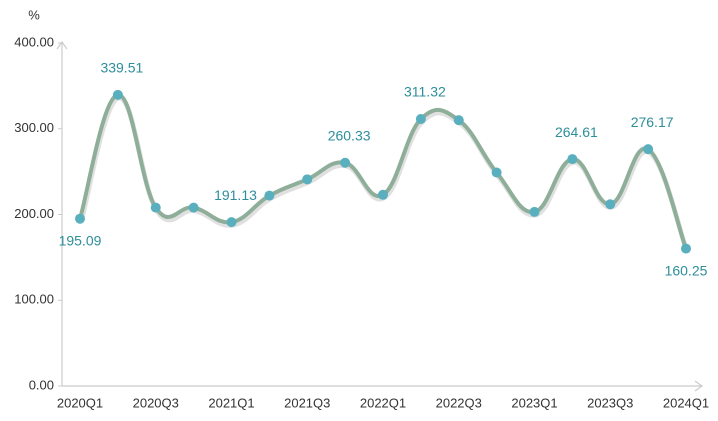 The width and height of the screenshot is (718, 421). Describe the element at coordinates (425, 92) in the screenshot. I see `value-label: 311.32` at that location.